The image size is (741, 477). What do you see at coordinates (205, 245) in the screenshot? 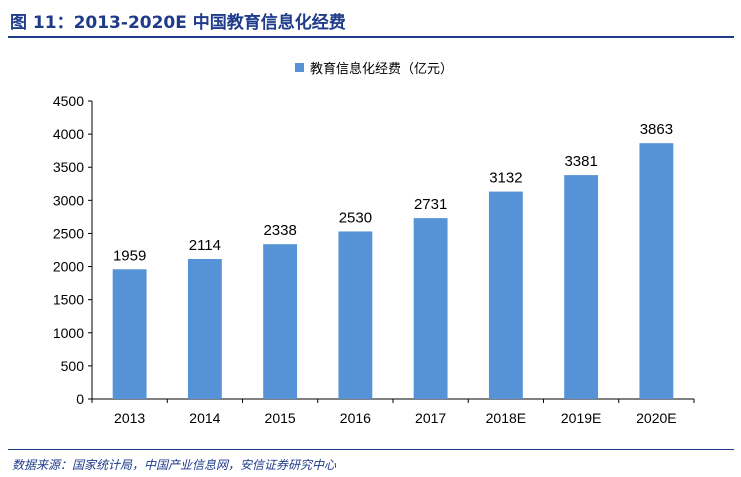
I see `data-label: 2114` at bounding box center [205, 245].